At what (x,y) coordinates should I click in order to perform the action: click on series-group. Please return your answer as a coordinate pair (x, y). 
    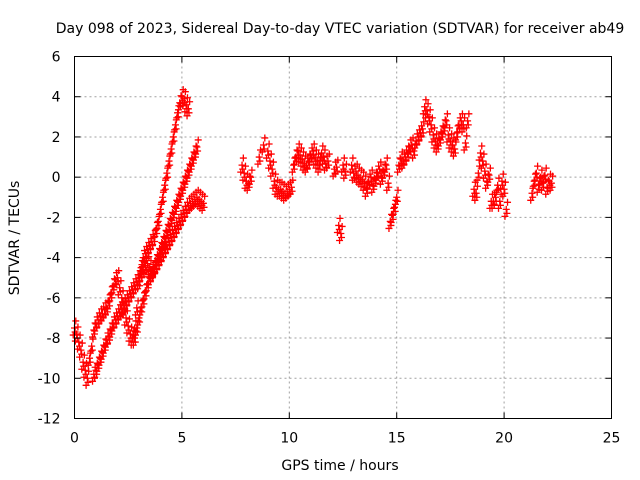
    Looking at the image, I should click on (401, 170).